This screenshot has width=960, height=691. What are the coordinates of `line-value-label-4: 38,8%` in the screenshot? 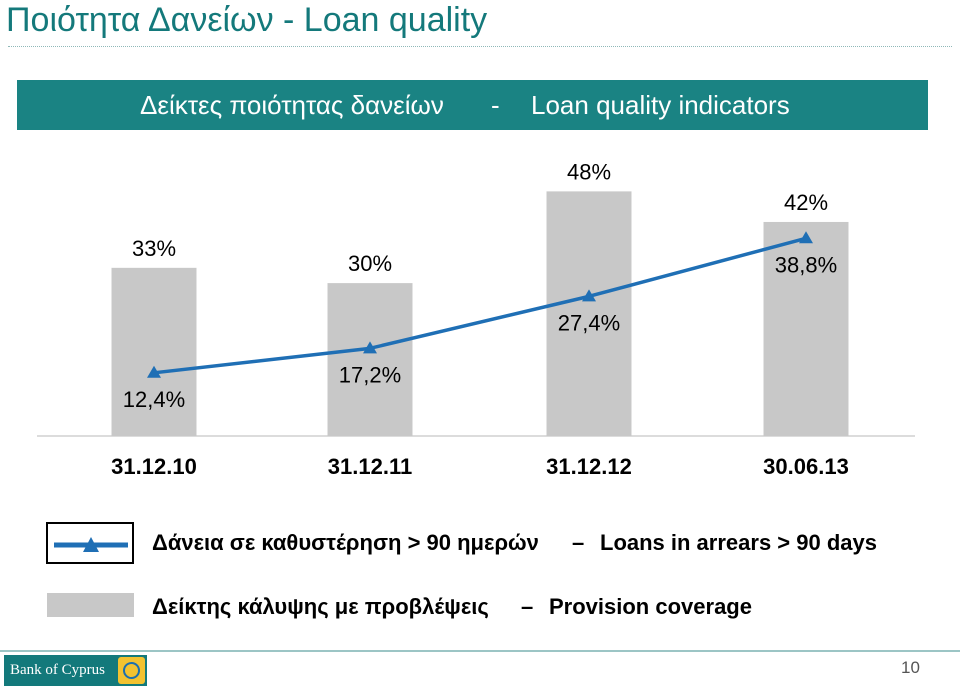 It's located at (806, 264).